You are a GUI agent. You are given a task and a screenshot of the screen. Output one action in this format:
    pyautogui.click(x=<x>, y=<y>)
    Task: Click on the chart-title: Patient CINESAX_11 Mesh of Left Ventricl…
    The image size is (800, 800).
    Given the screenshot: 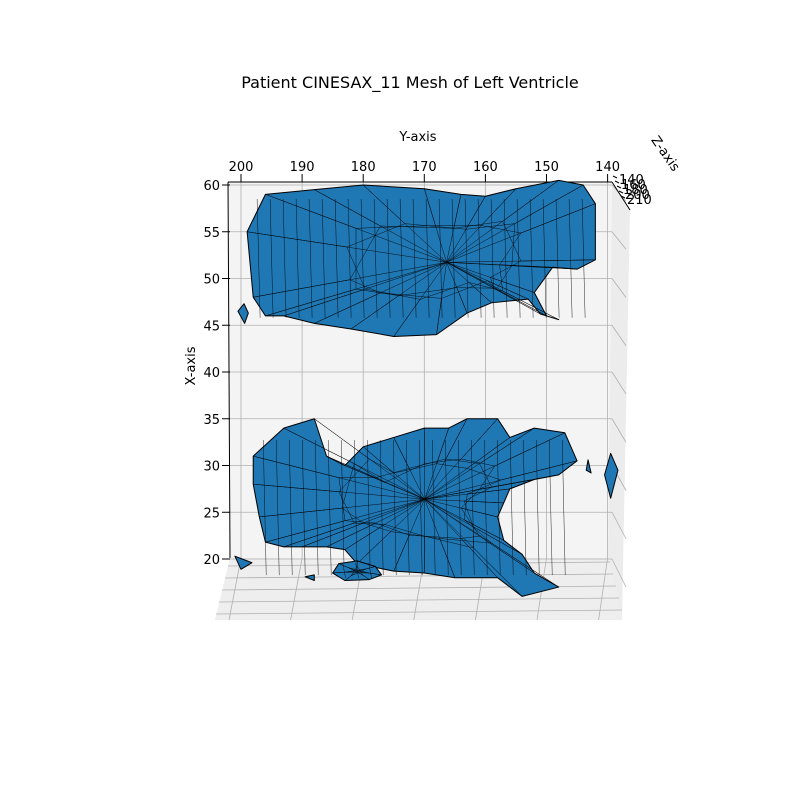 What is the action you would take?
    pyautogui.click(x=410, y=83)
    